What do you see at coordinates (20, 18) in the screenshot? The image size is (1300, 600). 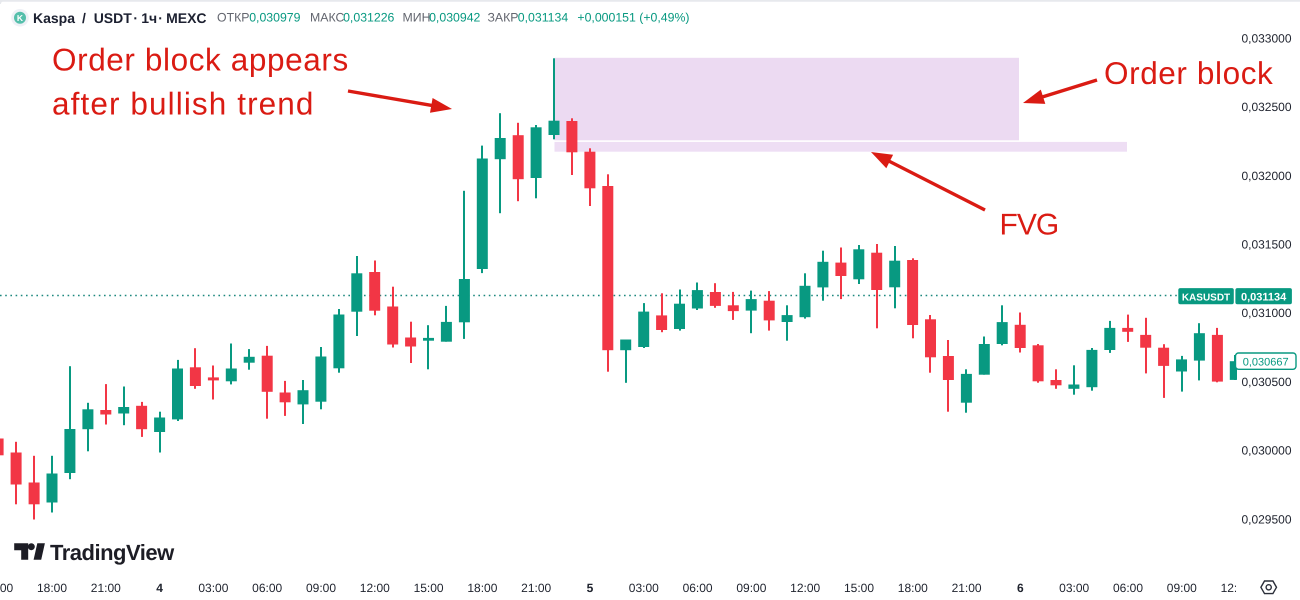 I see `svg-text: K` at bounding box center [20, 18].